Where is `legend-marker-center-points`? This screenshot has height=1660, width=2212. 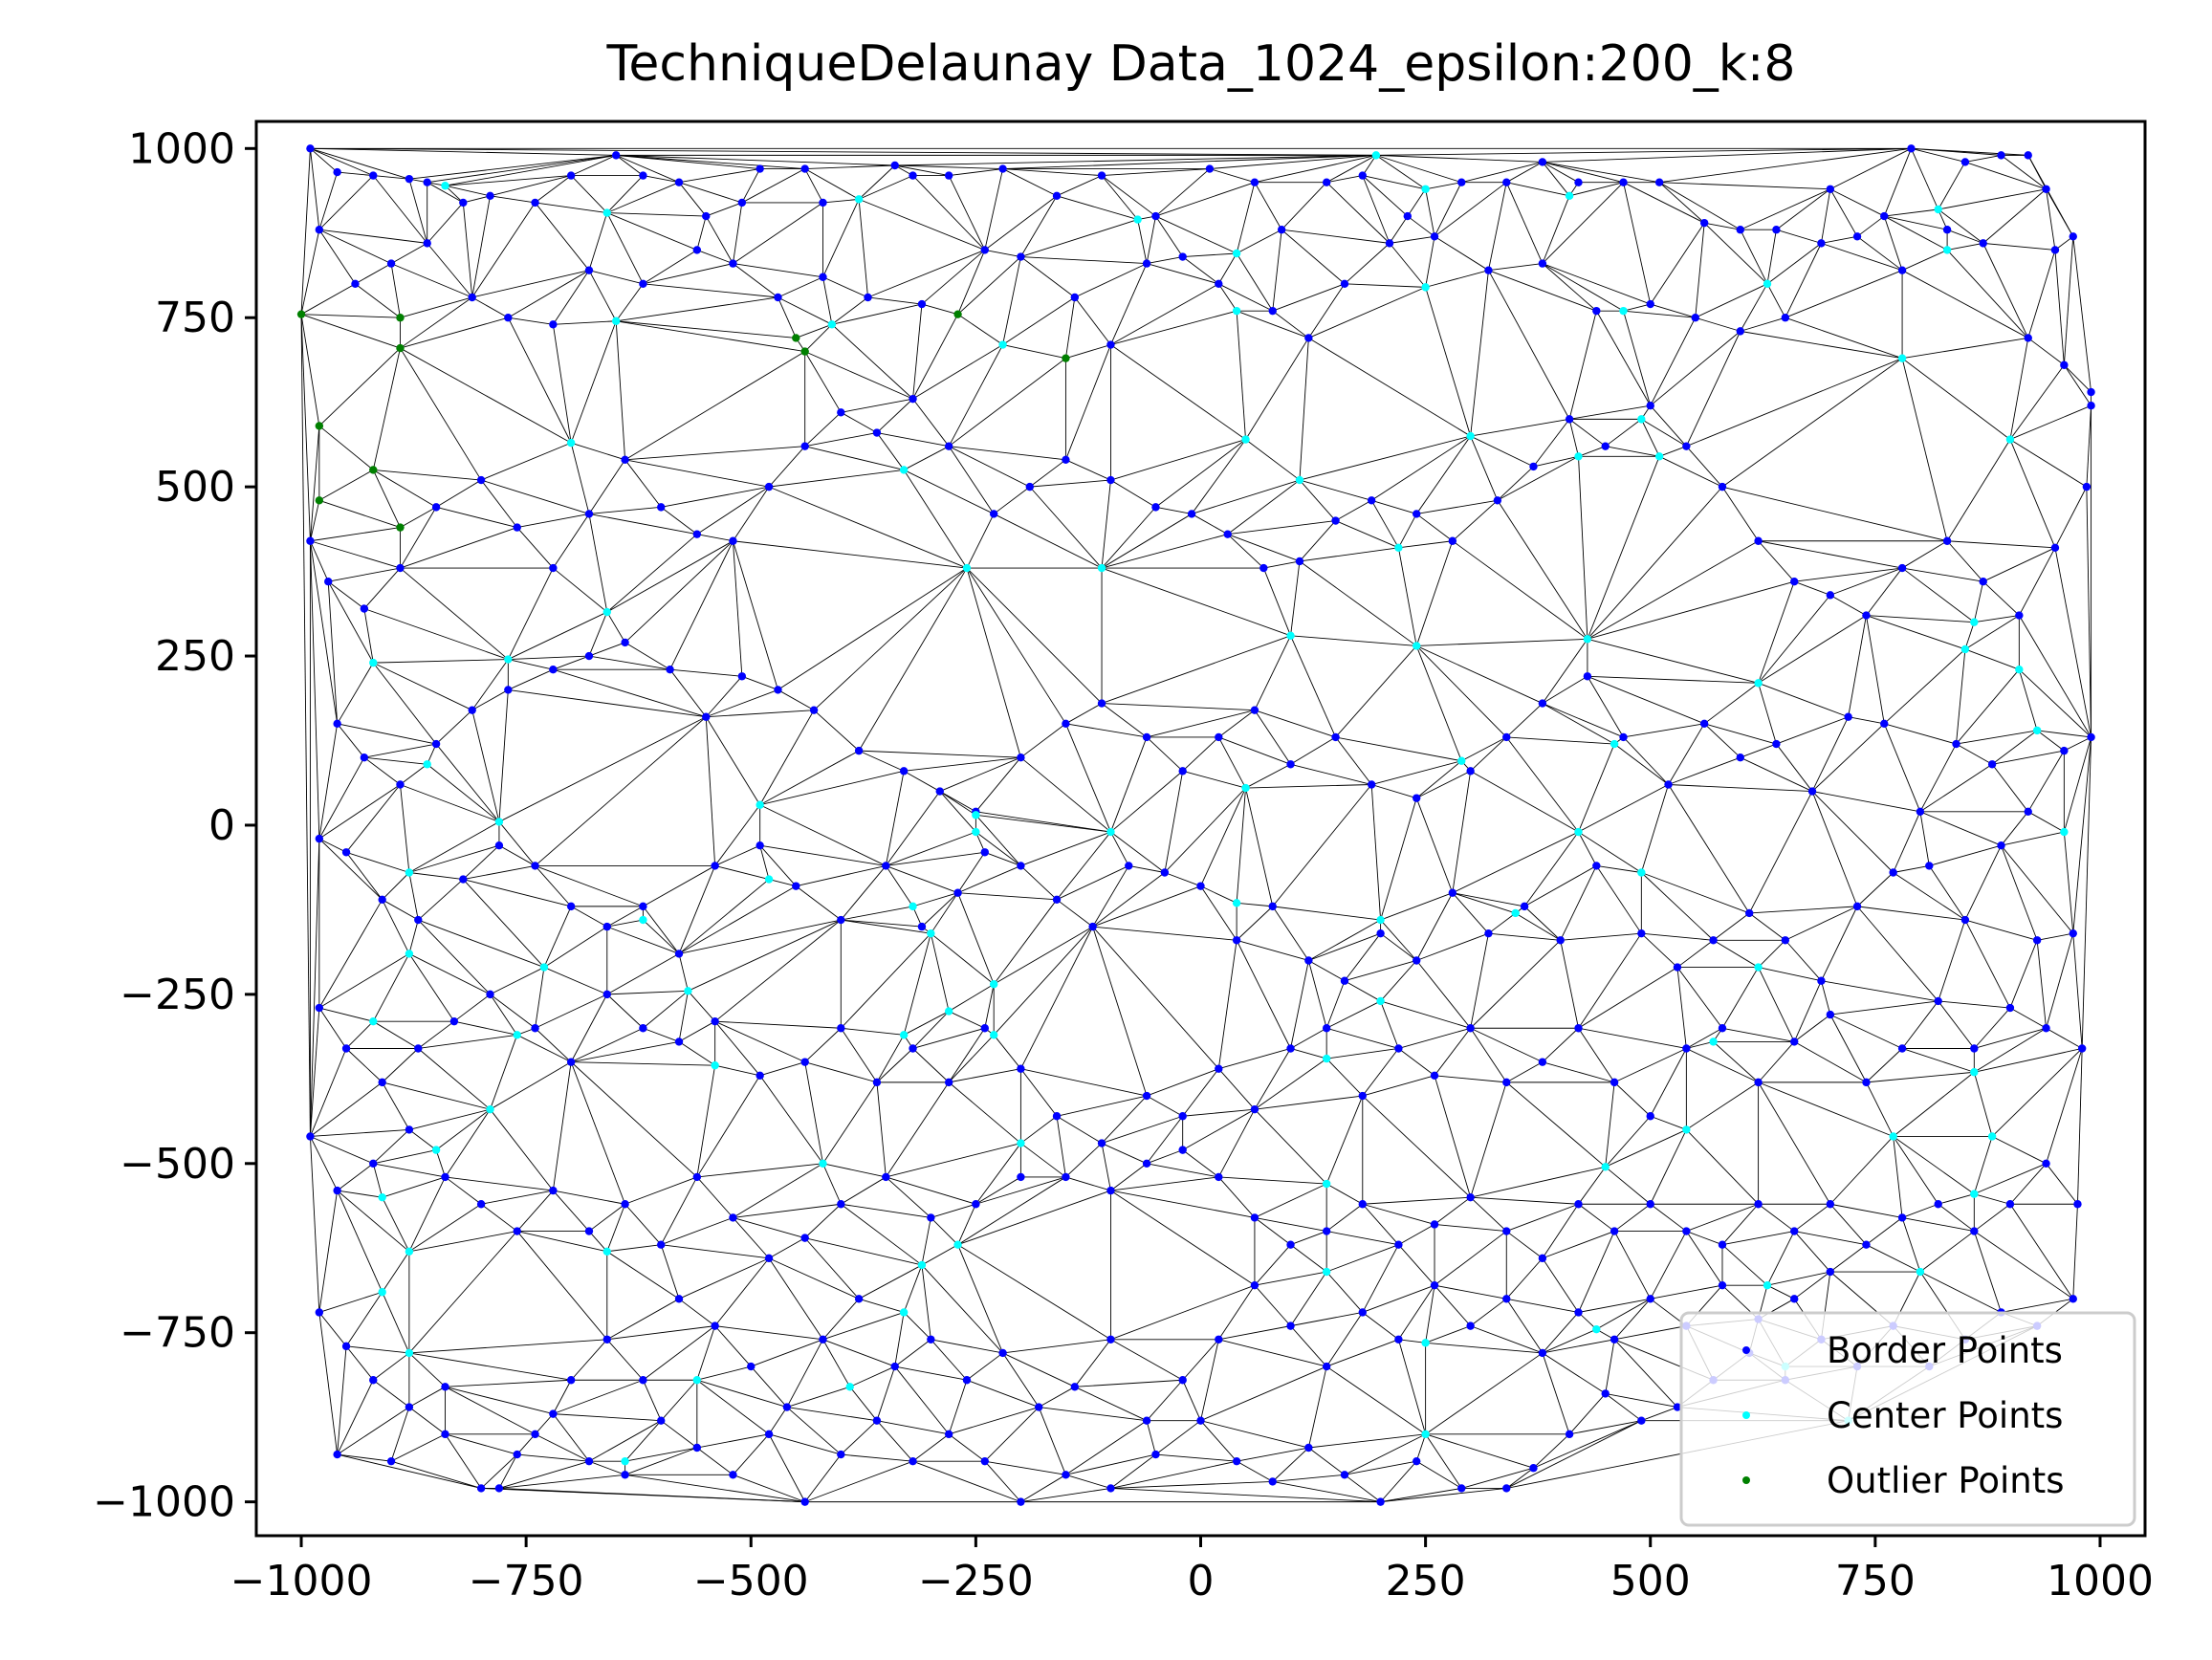
legend-marker-center-points is located at coordinates (1746, 1415).